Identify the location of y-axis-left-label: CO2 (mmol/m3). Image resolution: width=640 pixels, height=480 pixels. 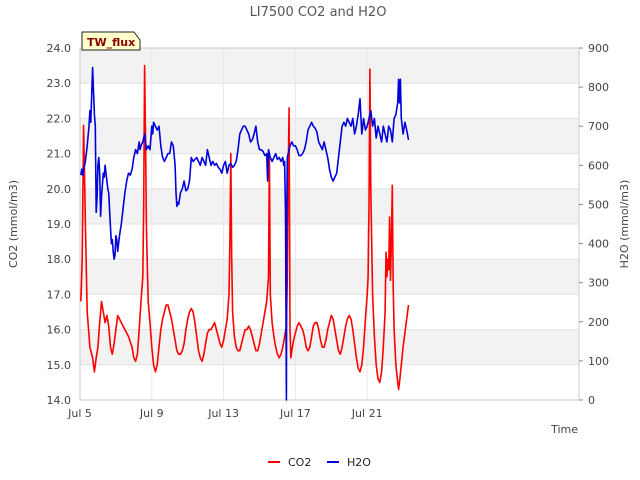
(13, 224).